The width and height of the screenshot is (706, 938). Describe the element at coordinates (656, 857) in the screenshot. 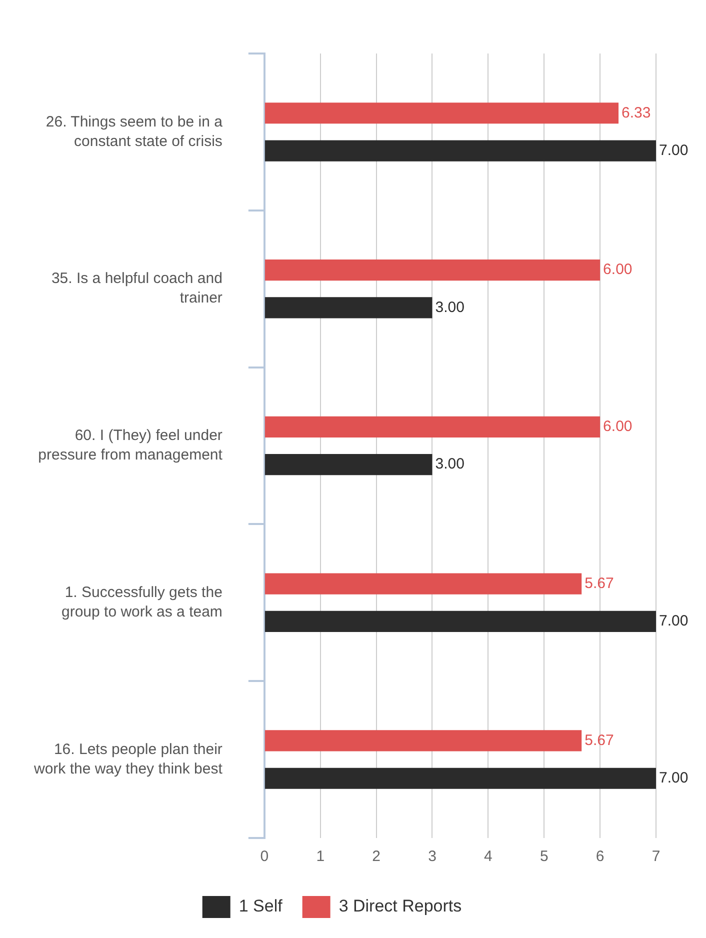

I see `x-tick-label: 7` at that location.